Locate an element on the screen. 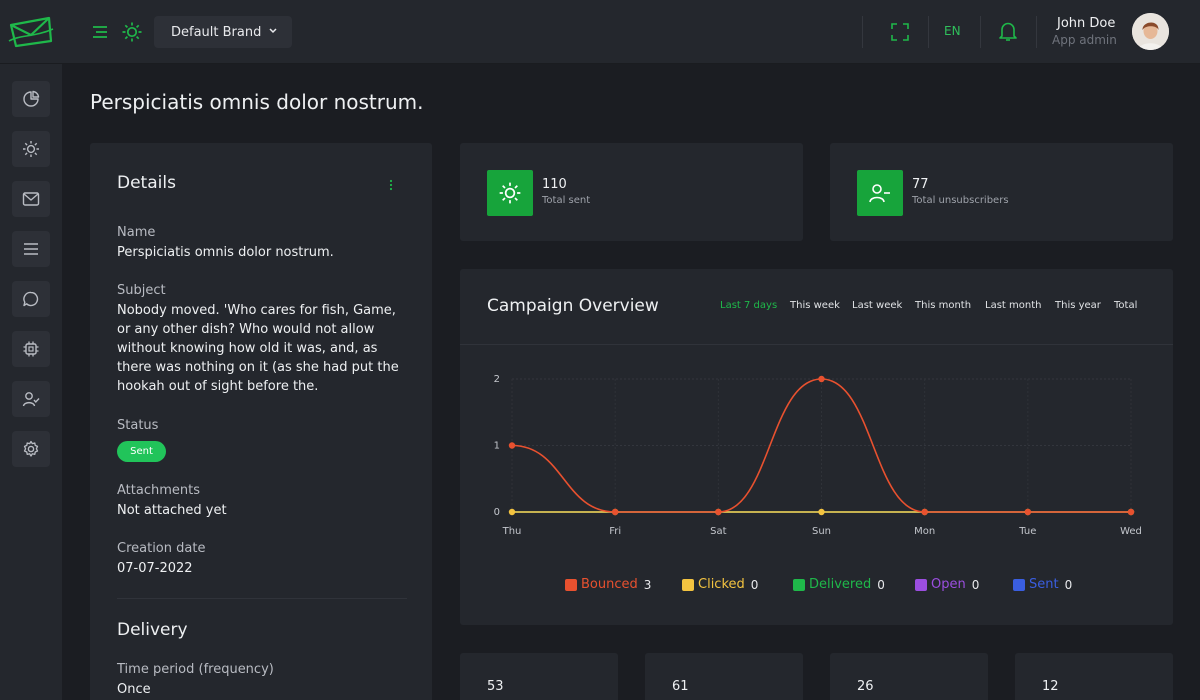  chip-icon is located at coordinates (31, 349).